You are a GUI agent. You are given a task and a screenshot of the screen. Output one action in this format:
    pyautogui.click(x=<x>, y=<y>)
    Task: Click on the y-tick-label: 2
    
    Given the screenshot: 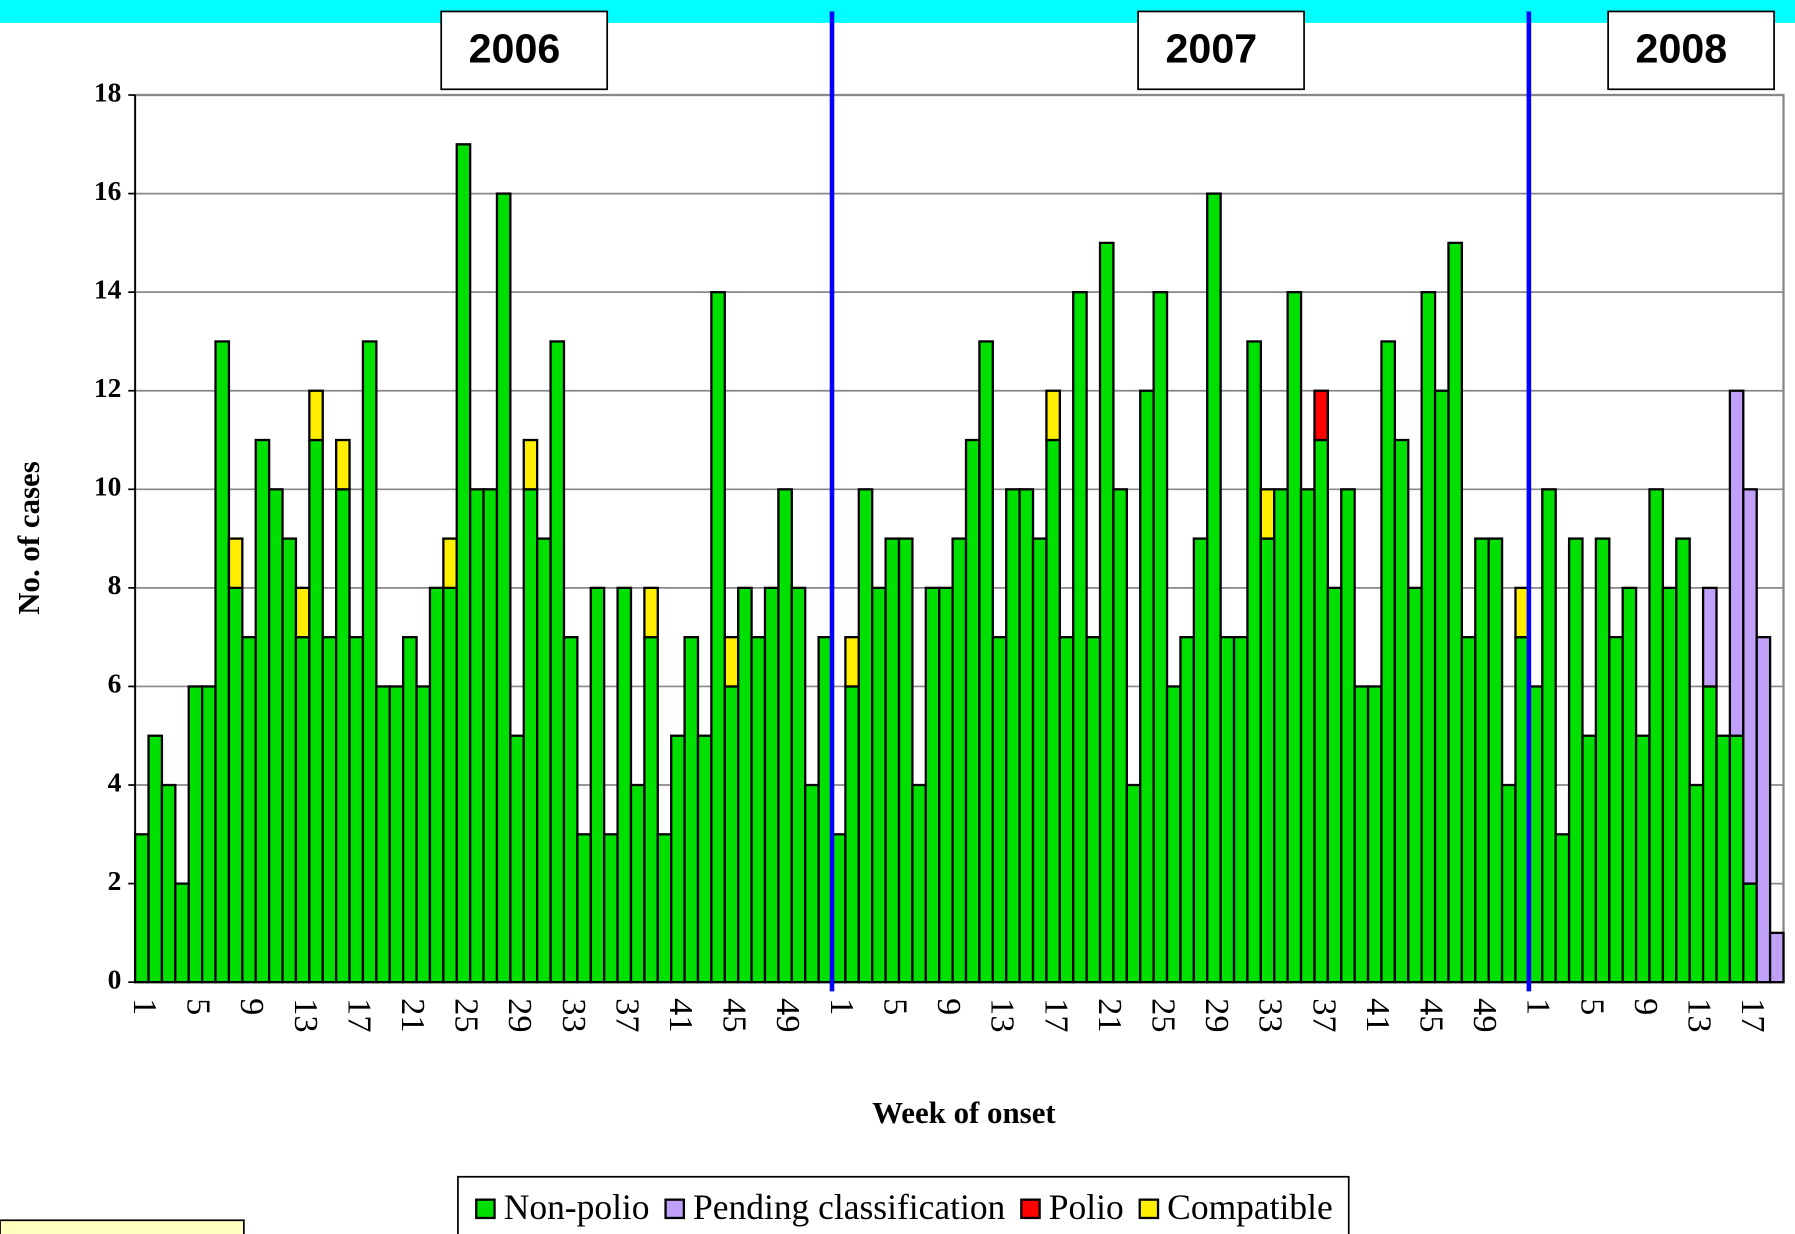 What is the action you would take?
    pyautogui.click(x=115, y=881)
    